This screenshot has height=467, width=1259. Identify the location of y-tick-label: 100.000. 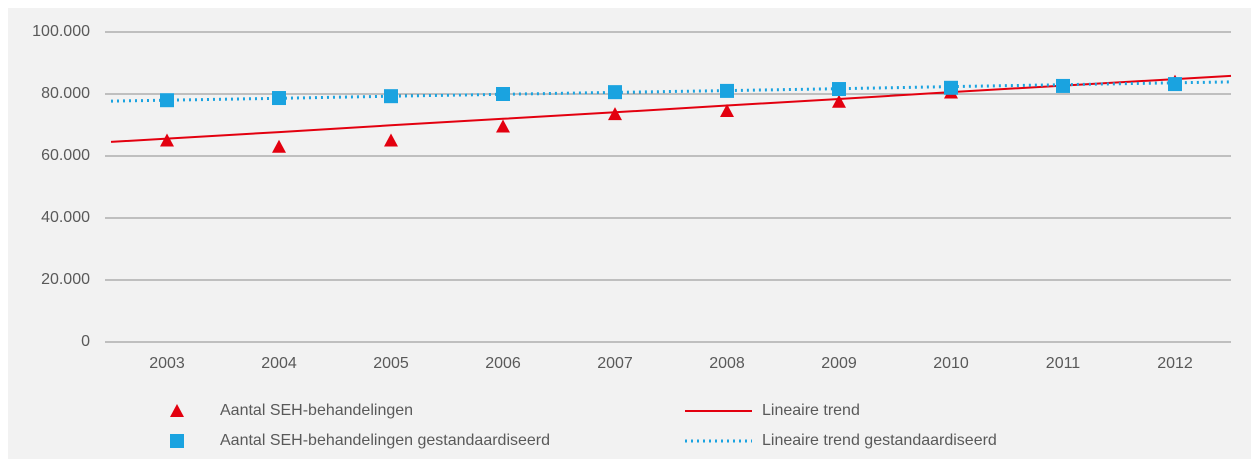
(61, 31).